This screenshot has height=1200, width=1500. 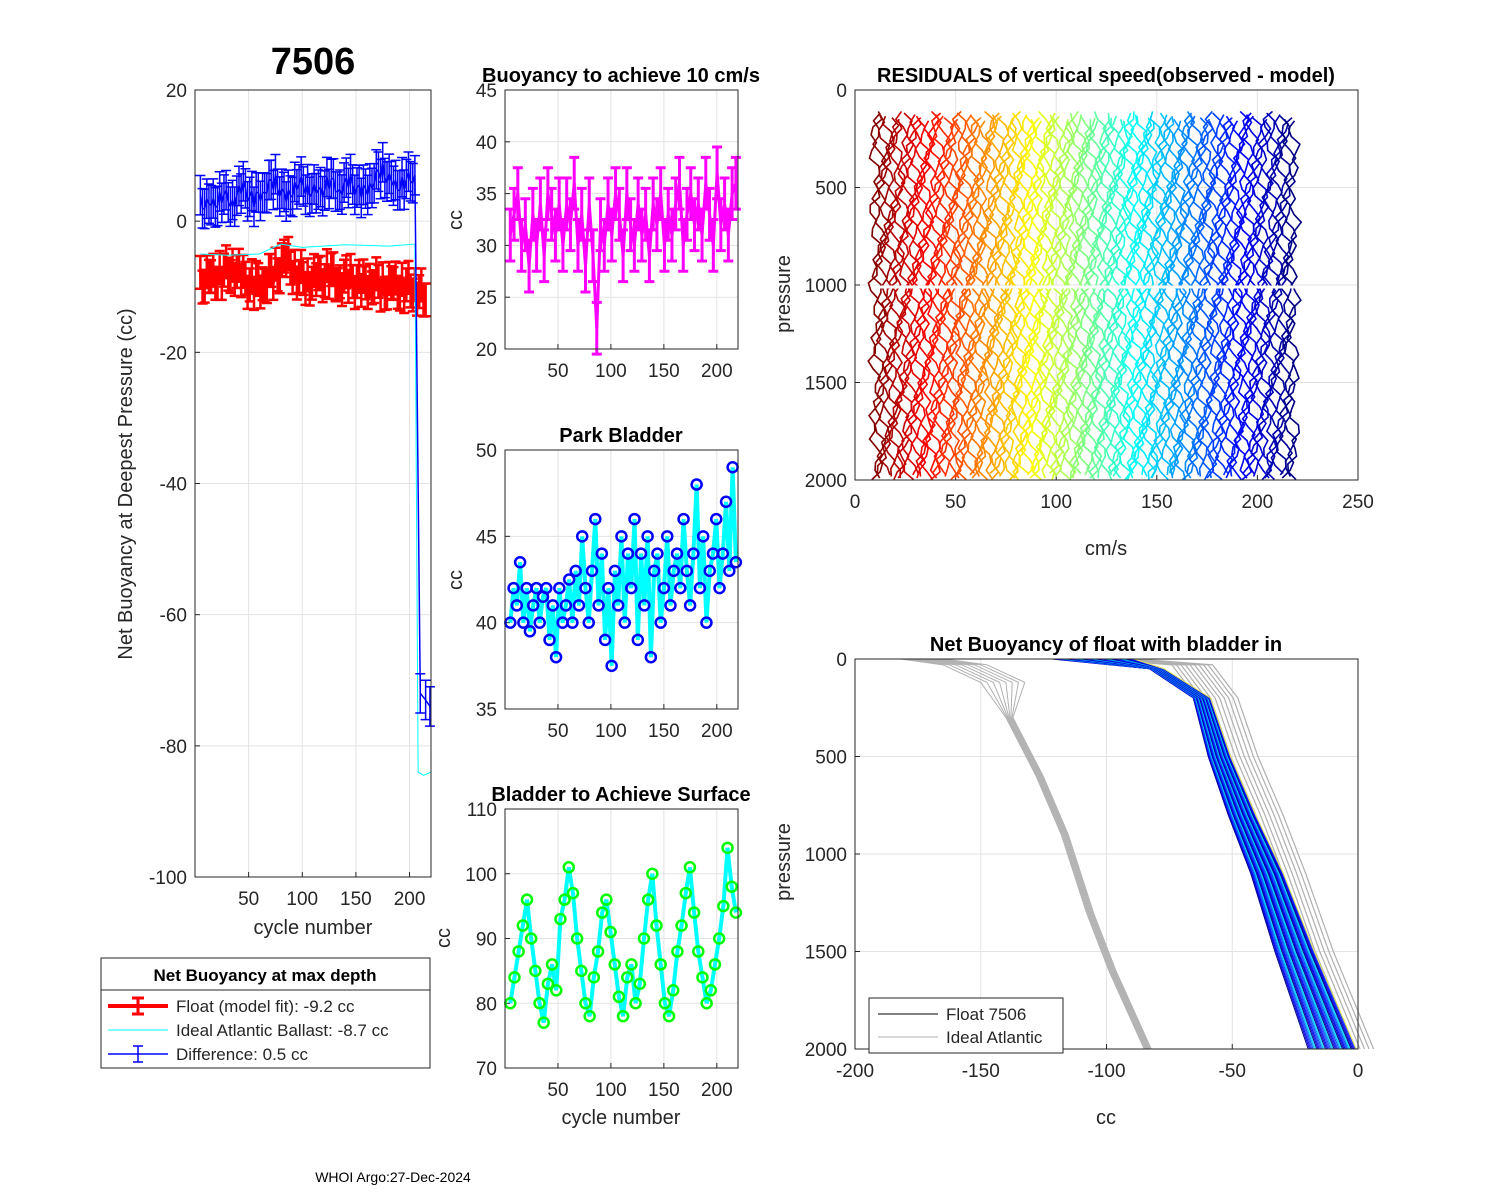 What do you see at coordinates (486, 451) in the screenshot?
I see `y-tick-label: 50` at bounding box center [486, 451].